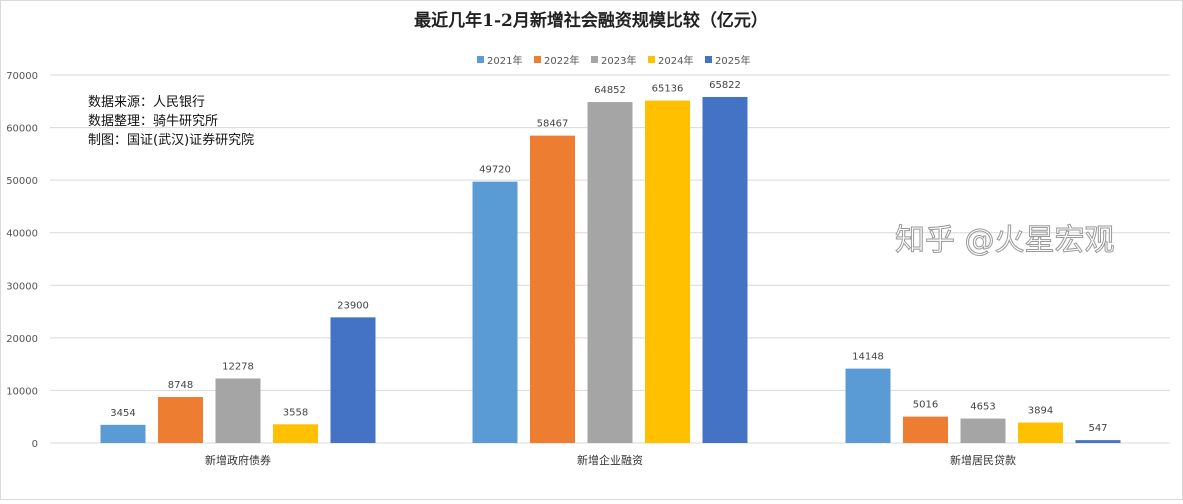 The height and width of the screenshot is (504, 1183). I want to click on x-tick-label: 新增居民贷款, so click(983, 460).